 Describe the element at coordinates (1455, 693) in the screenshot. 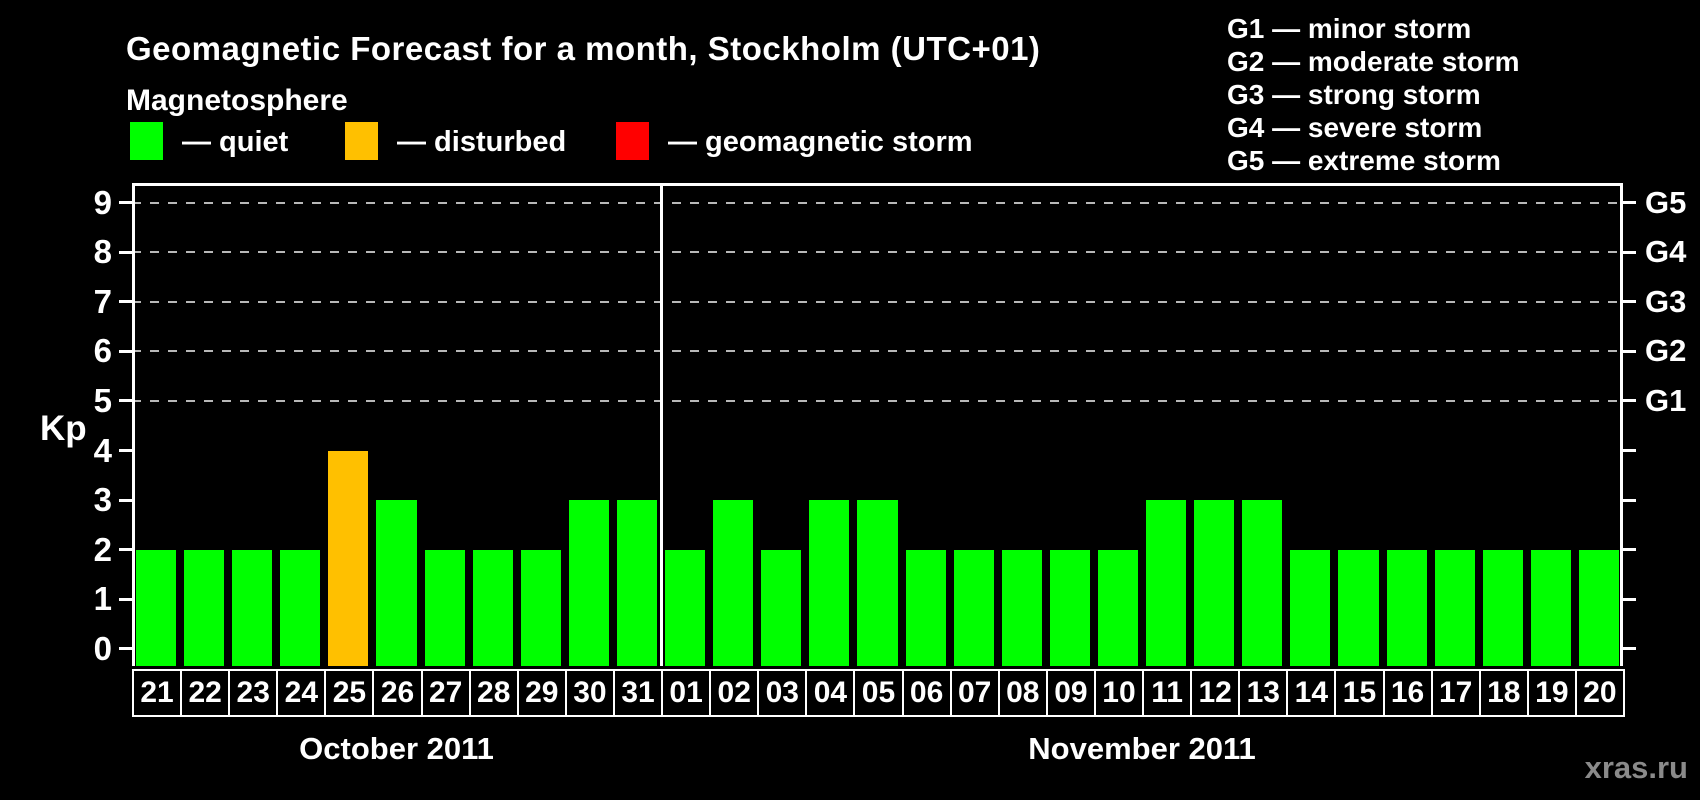

I see `day-label-17: 17` at that location.